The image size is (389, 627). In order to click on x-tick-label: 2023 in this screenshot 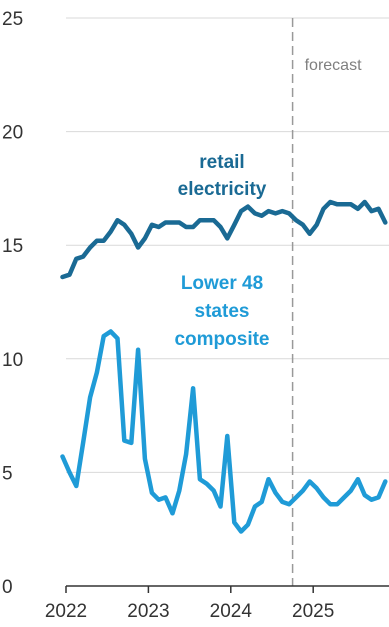, I will do `click(148, 611)`.